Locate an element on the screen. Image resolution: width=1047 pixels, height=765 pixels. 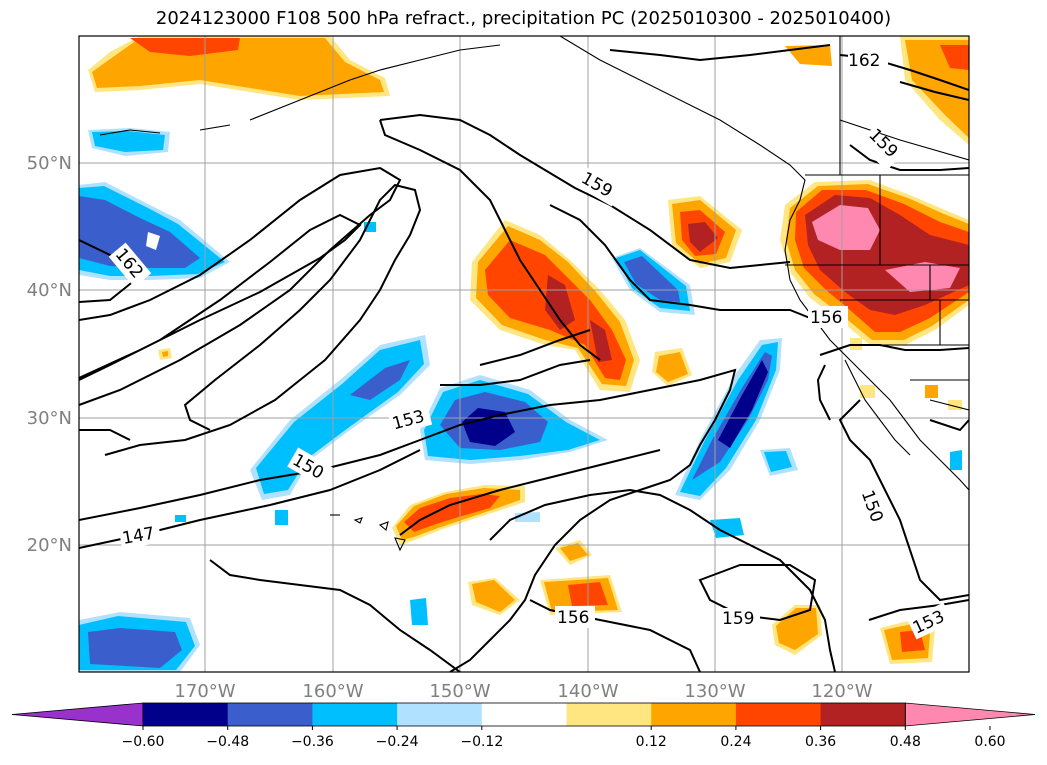
colorbar-frame is located at coordinates (524, 714).